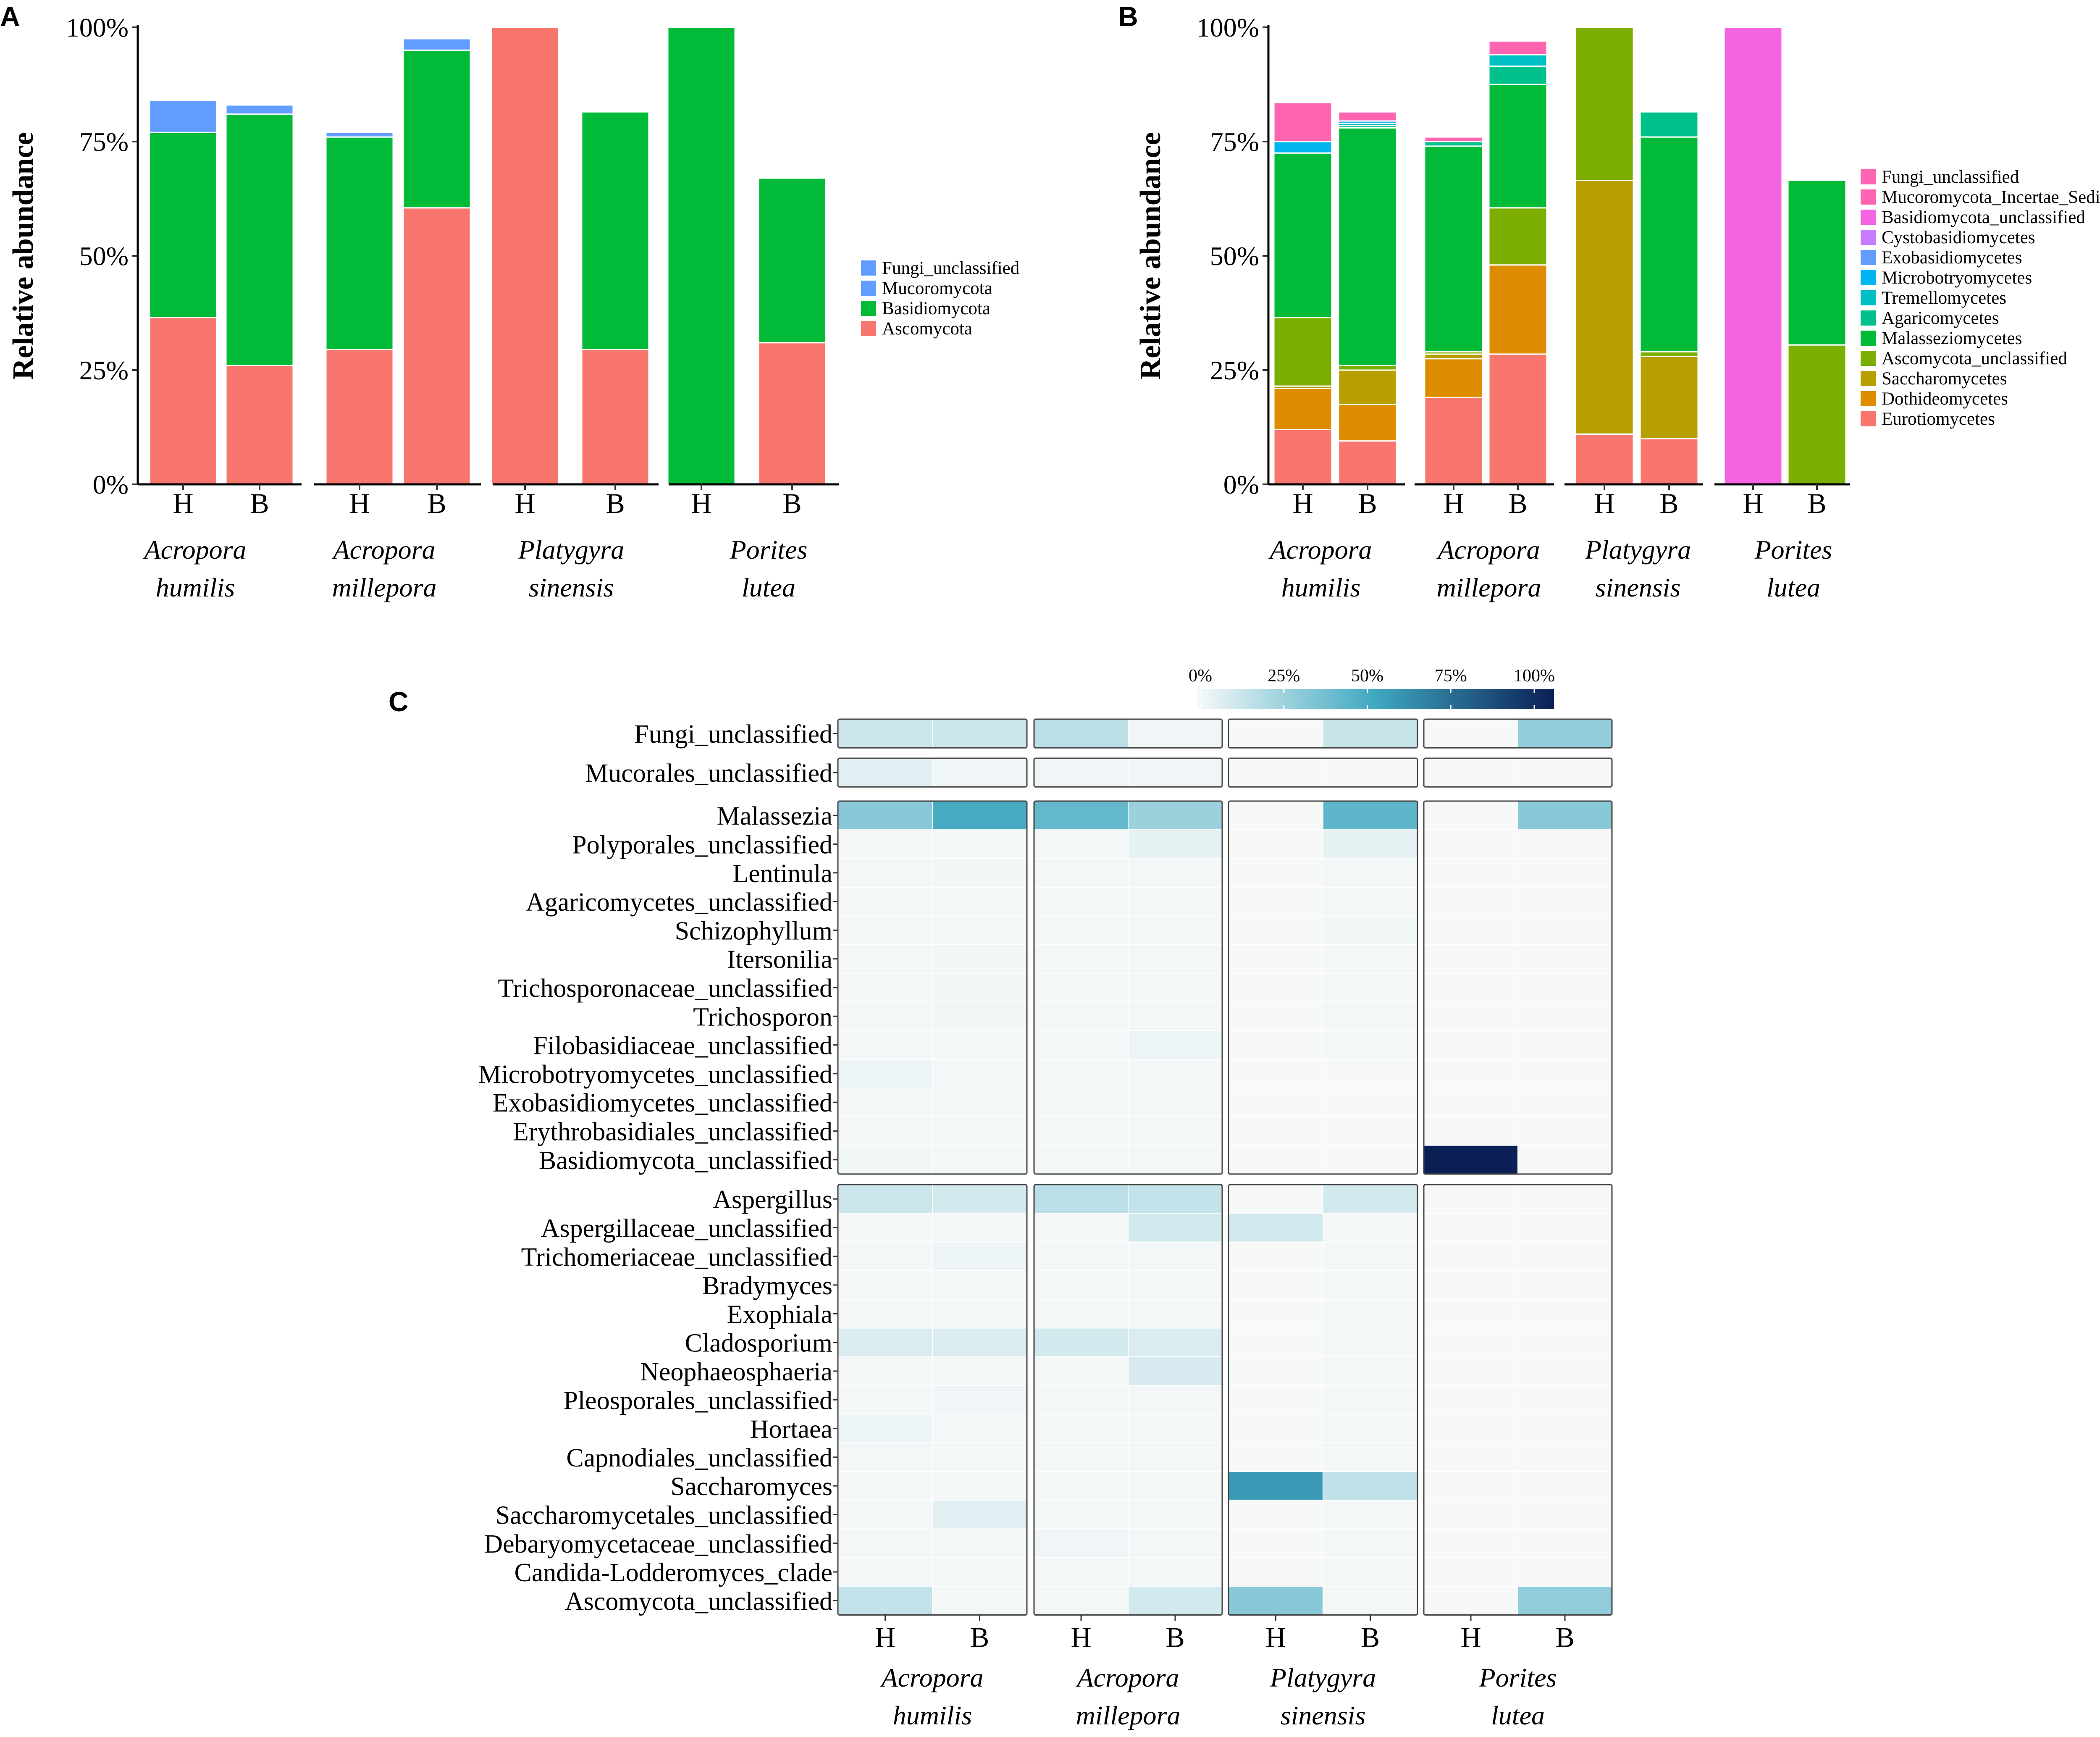  What do you see at coordinates (1150, 255) in the screenshot?
I see `y-axis-label: Relative abundance` at bounding box center [1150, 255].